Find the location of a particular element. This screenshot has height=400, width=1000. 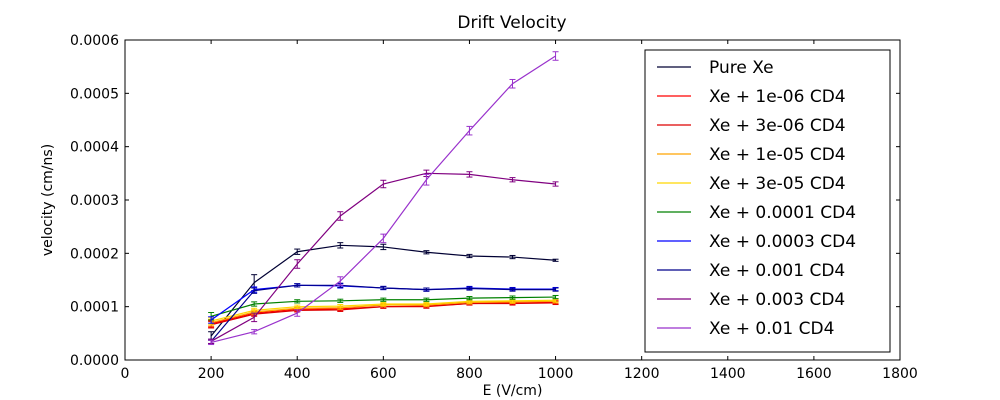

x-tick-label: 600 is located at coordinates (383, 374).